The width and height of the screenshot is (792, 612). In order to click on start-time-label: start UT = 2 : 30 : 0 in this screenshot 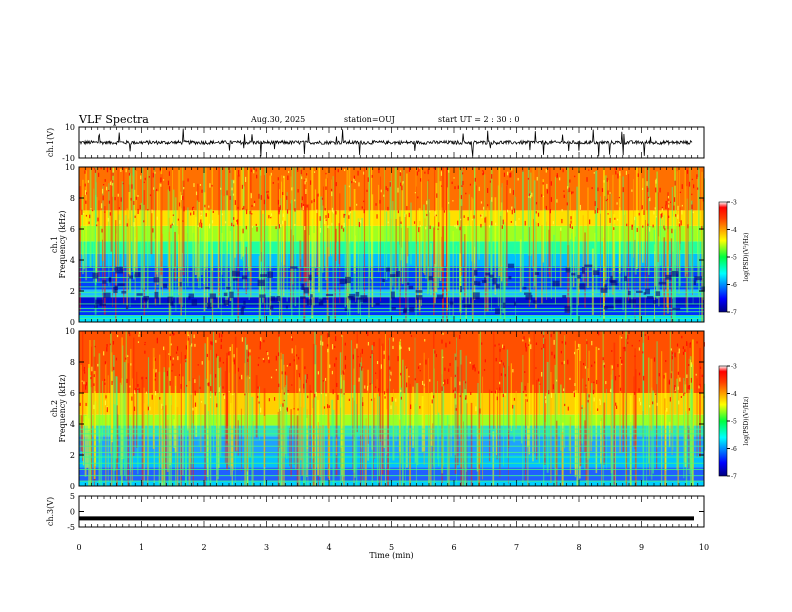, I will do `click(479, 119)`.